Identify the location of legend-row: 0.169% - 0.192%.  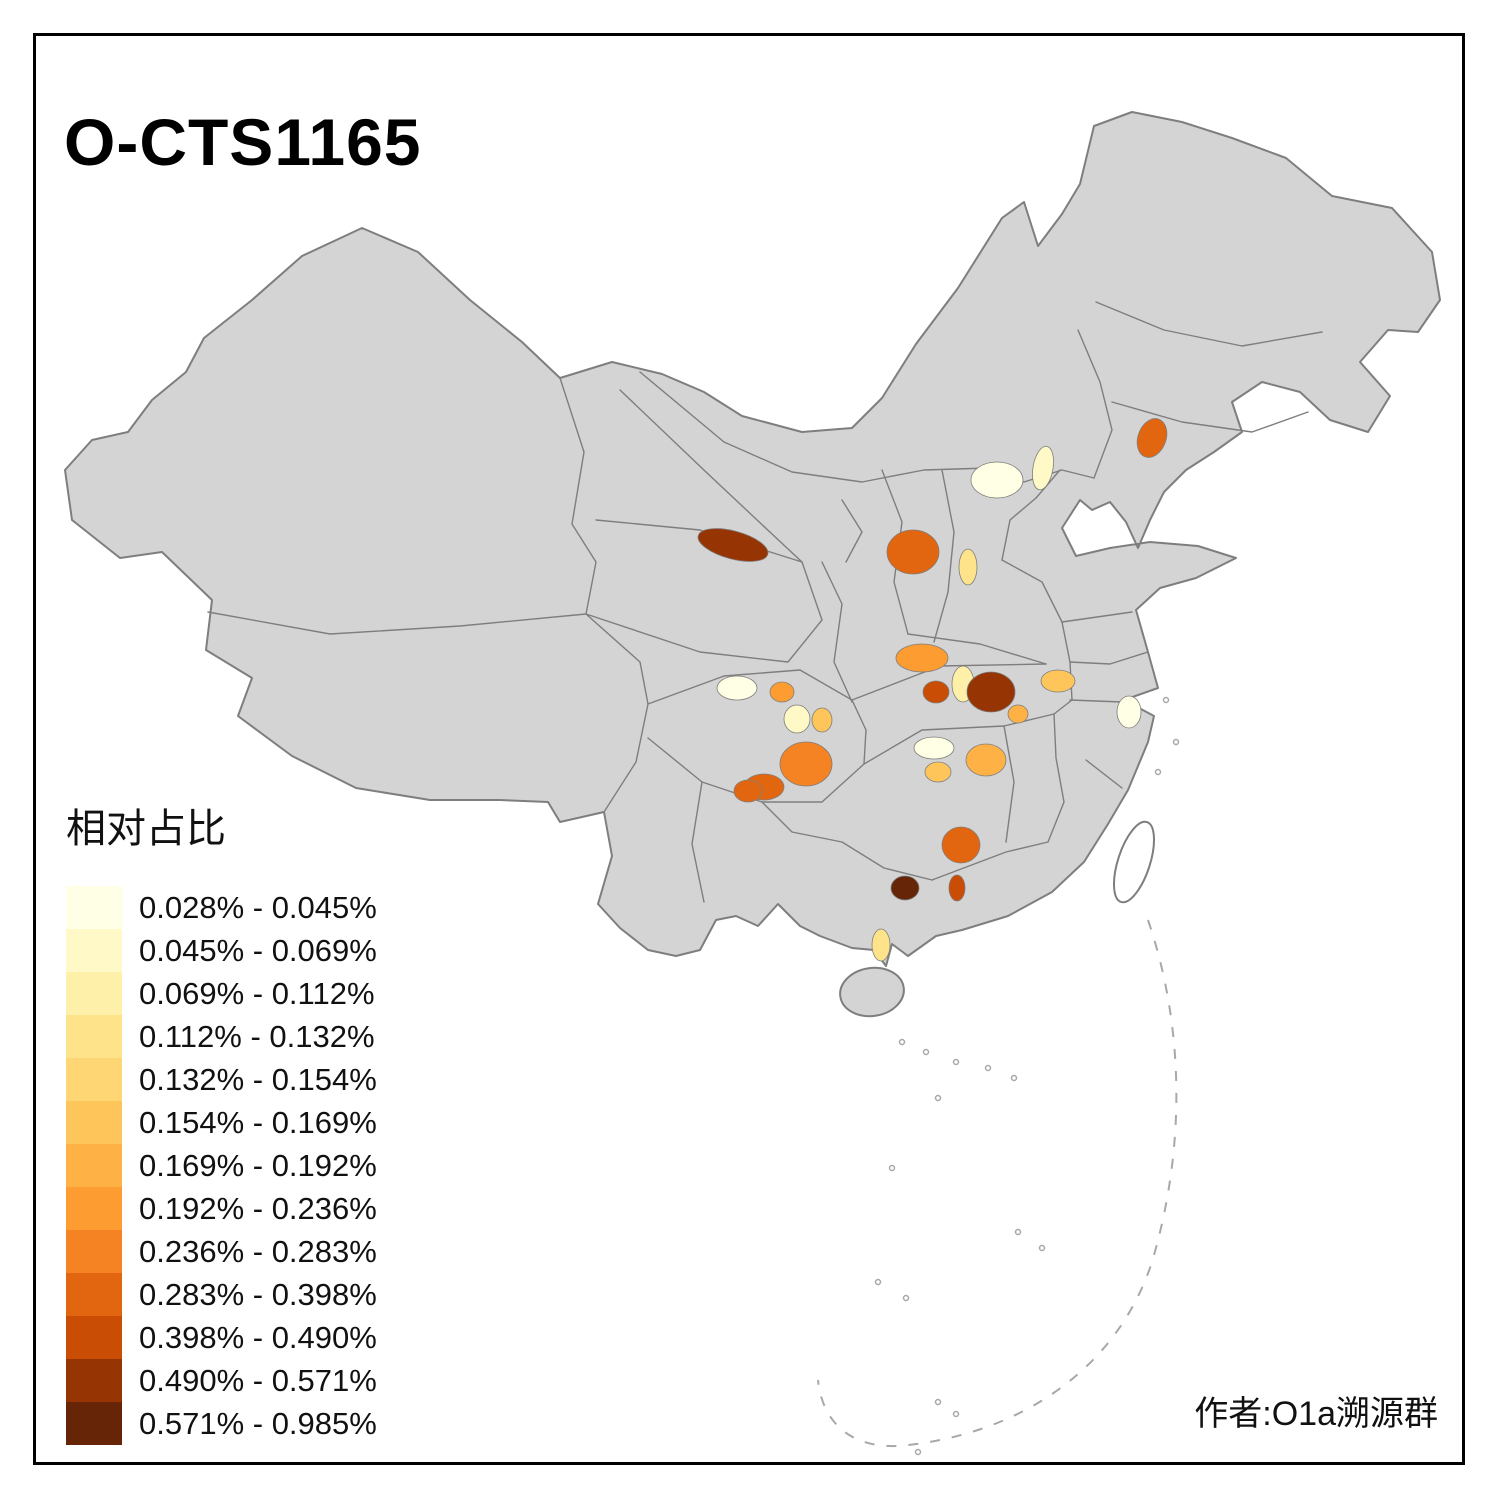
(221, 1165).